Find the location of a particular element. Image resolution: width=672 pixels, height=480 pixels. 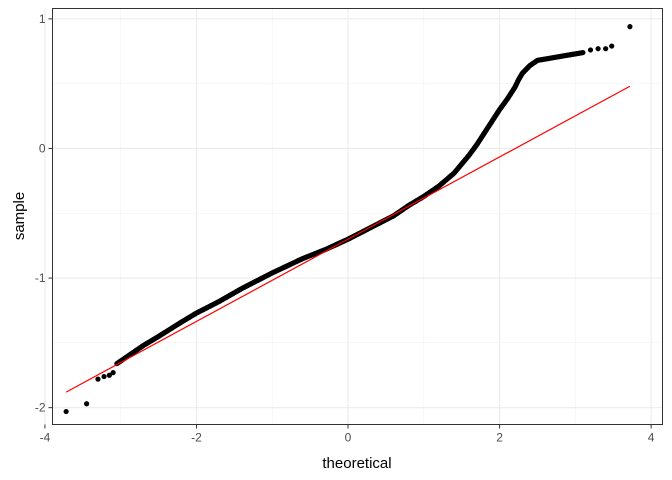

x-tick-label: 0 is located at coordinates (348, 438).